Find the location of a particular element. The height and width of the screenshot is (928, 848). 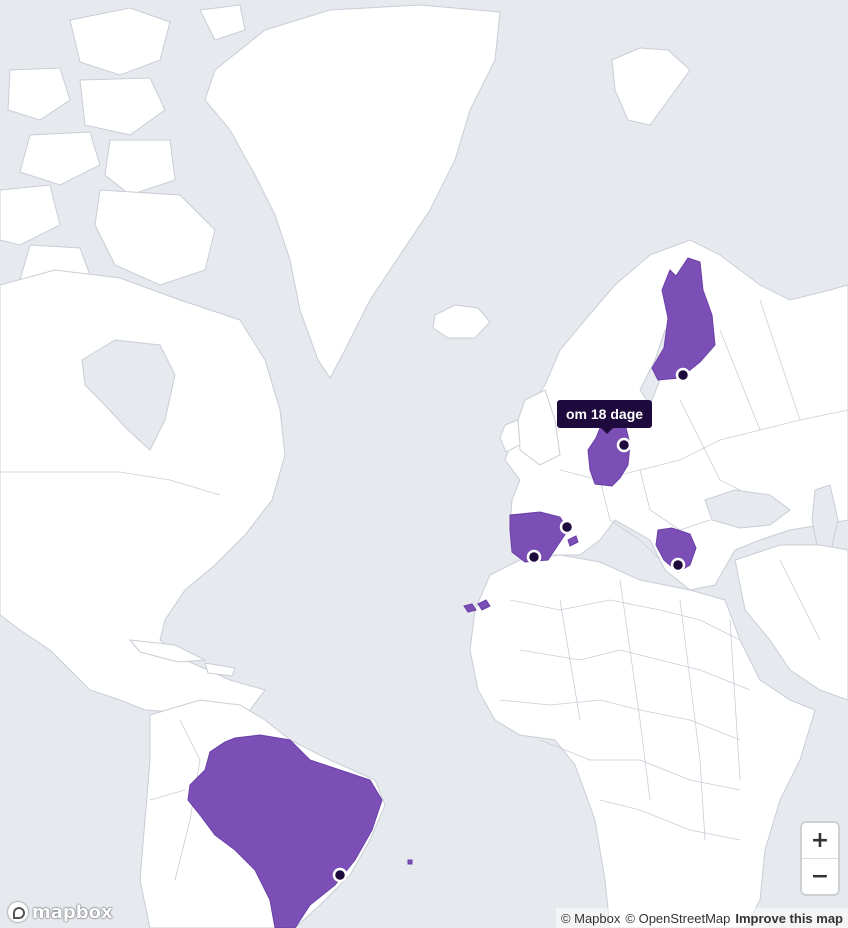

marker-berlin is located at coordinates (624, 445).